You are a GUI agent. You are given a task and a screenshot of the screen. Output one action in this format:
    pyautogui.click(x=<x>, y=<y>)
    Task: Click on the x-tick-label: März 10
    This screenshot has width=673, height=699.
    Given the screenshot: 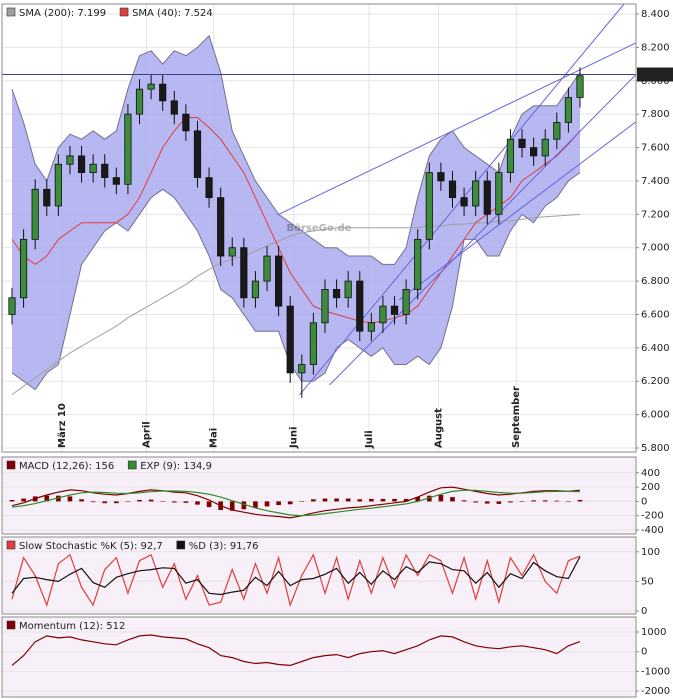 What is the action you would take?
    pyautogui.click(x=62, y=425)
    